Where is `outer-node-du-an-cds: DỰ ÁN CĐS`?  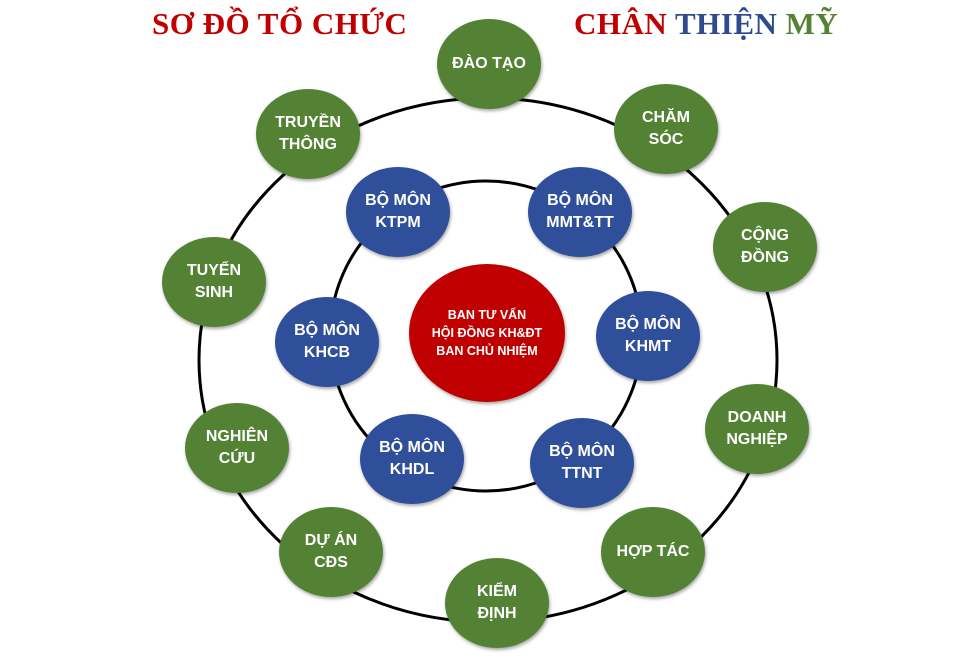
outer-node-du-an-cds: DỰ ÁN CĐS is located at coordinates (331, 552).